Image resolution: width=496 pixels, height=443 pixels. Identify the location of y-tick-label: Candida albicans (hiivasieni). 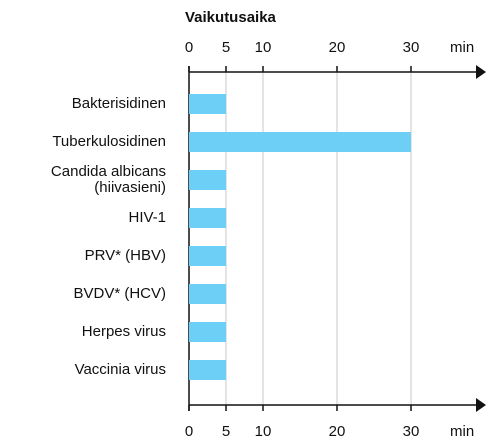
(108, 179).